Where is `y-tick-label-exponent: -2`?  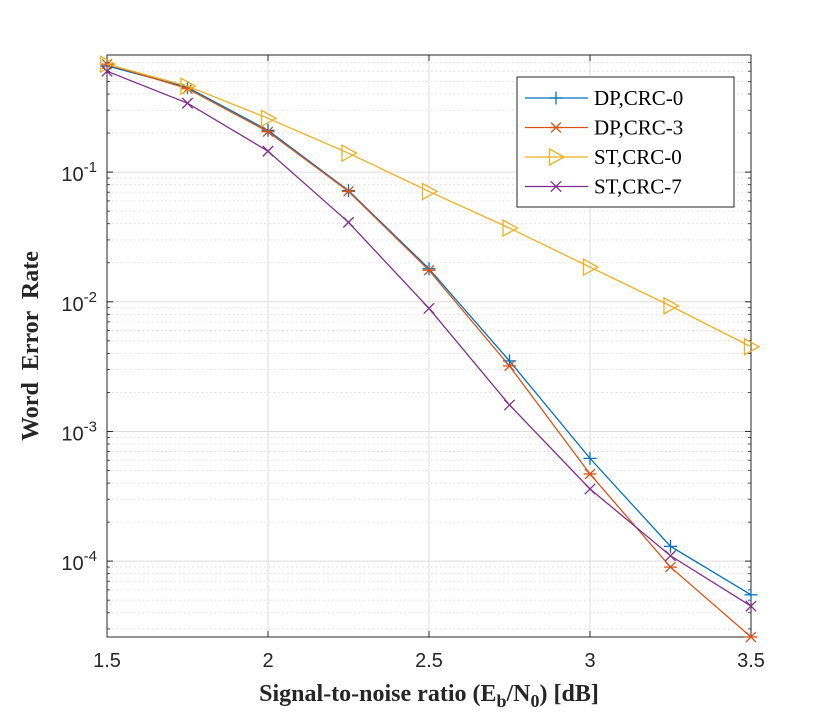
y-tick-label-exponent: -2 is located at coordinates (90, 297).